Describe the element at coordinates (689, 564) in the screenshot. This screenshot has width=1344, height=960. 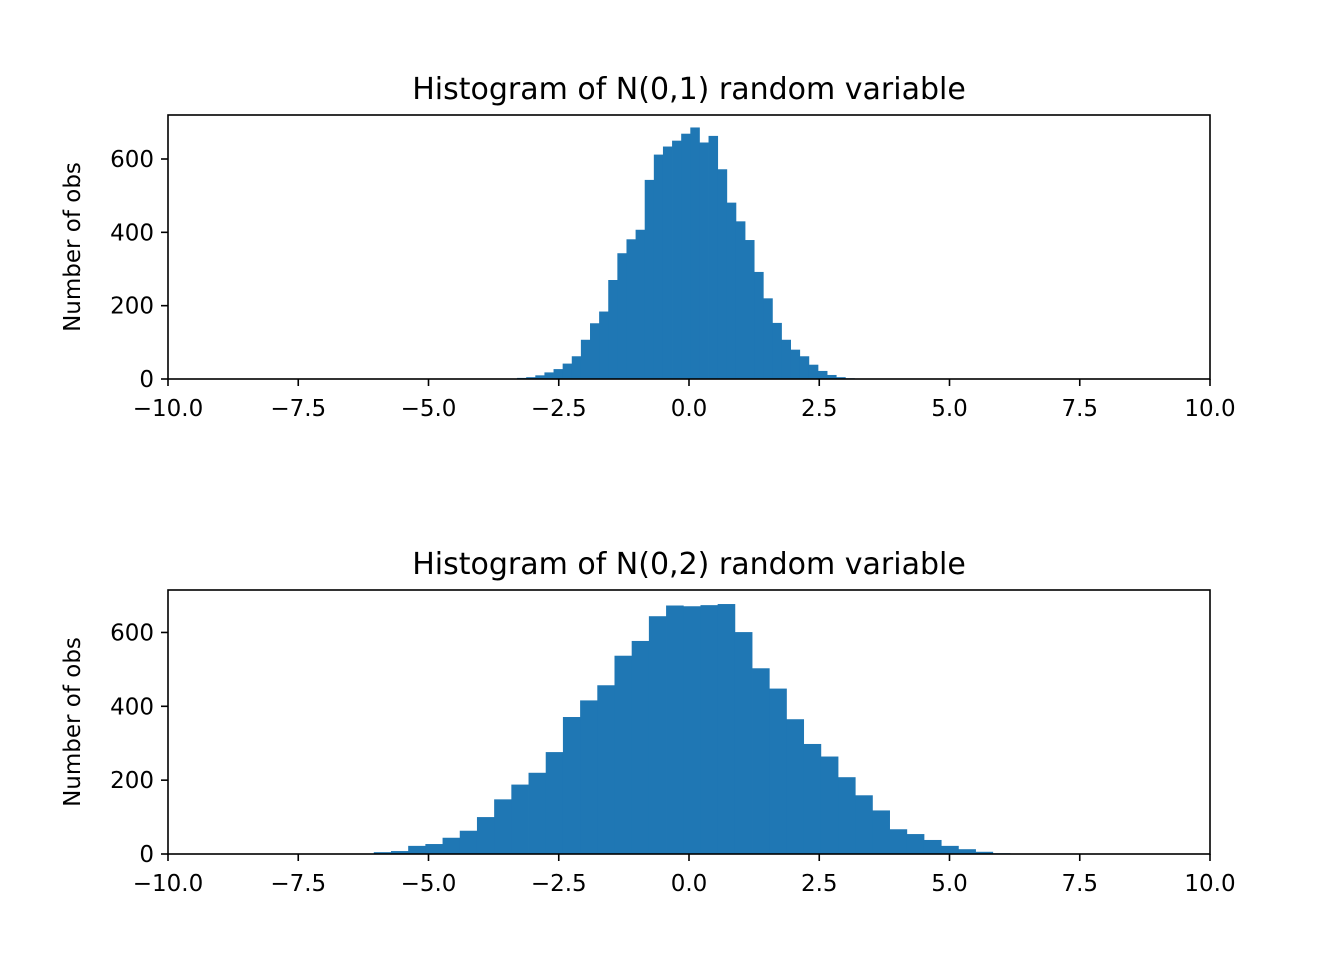
I see `chart-title: Histogram of N(0,2) random variable` at that location.